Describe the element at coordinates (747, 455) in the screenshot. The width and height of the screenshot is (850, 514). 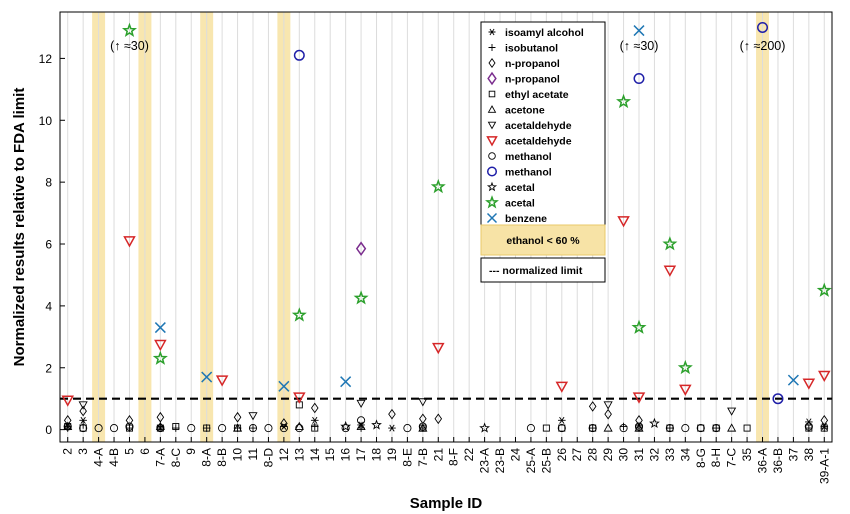
I see `x-tick-label: 35` at that location.